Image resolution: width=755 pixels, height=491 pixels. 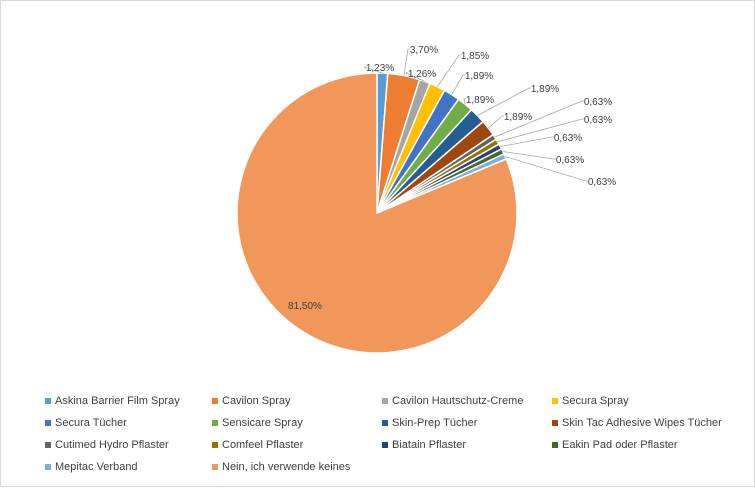 I want to click on data-label-nein-ich-verwende-keines: 81,50%, so click(x=305, y=306).